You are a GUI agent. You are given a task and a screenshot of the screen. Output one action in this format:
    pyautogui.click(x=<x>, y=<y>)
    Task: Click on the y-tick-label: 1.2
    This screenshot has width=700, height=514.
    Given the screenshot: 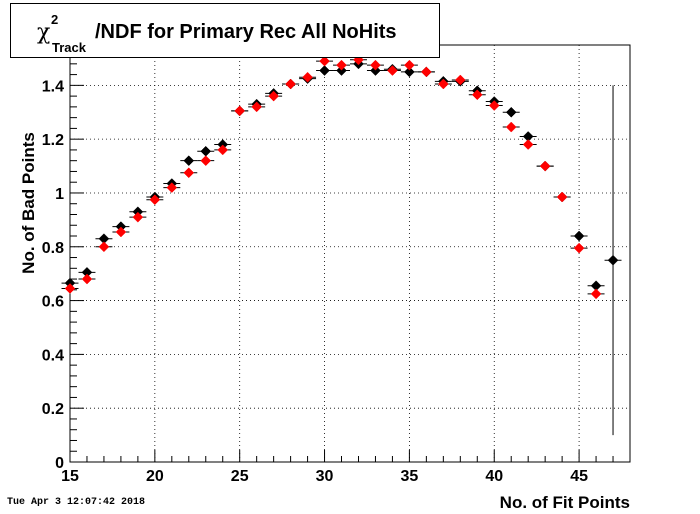 What is the action you would take?
    pyautogui.click(x=53, y=140)
    